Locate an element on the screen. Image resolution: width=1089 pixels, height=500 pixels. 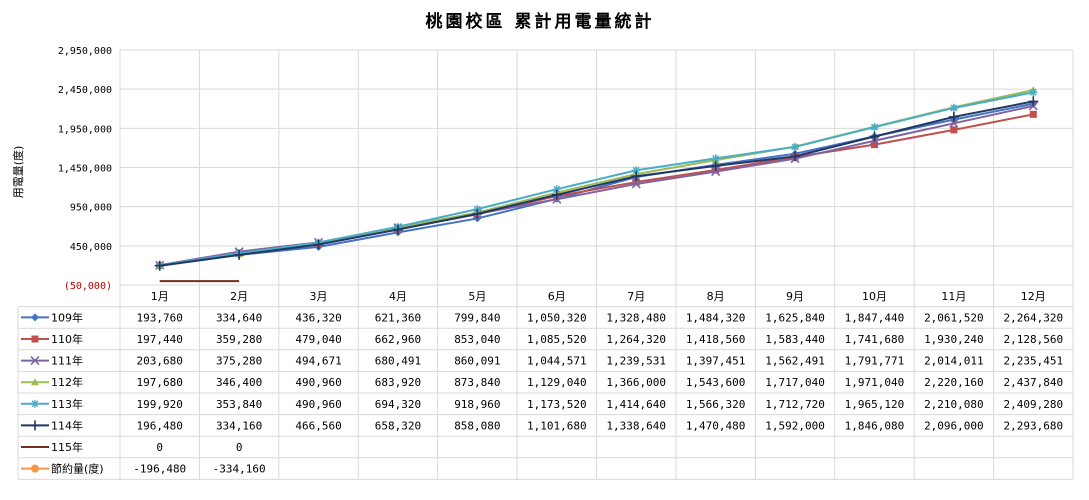
data-table-cell: -334,160 is located at coordinates (239, 469).